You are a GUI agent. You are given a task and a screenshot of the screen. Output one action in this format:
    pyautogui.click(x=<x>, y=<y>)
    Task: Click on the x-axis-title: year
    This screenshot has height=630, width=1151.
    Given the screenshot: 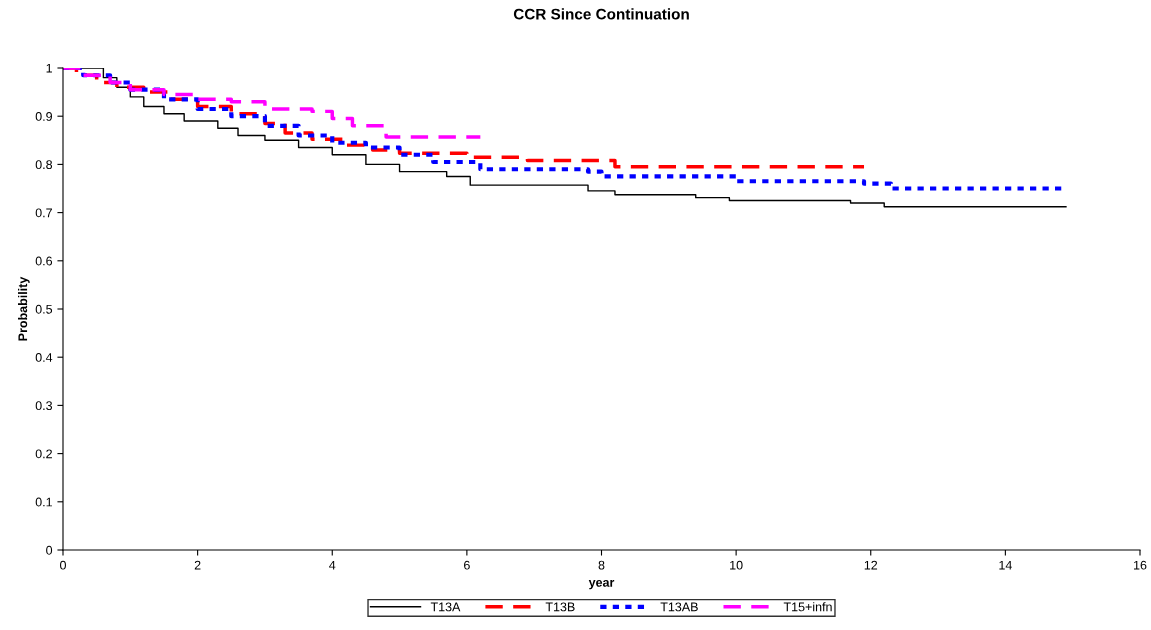 What is the action you would take?
    pyautogui.click(x=601, y=584)
    